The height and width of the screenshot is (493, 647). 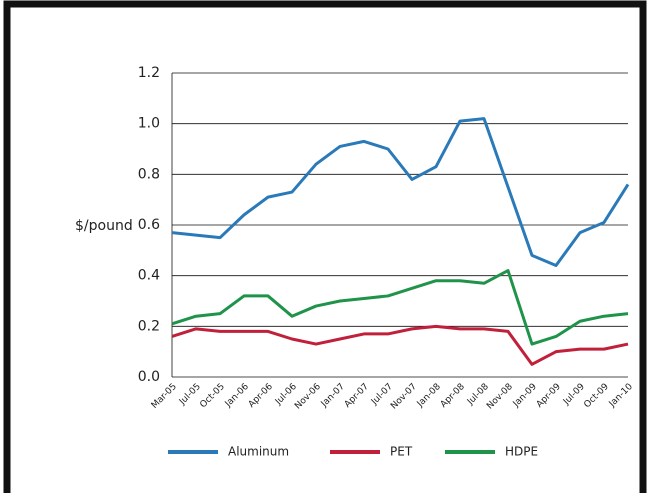 What do you see at coordinates (104, 226) in the screenshot?
I see `y-axis-label: $/pound` at bounding box center [104, 226].